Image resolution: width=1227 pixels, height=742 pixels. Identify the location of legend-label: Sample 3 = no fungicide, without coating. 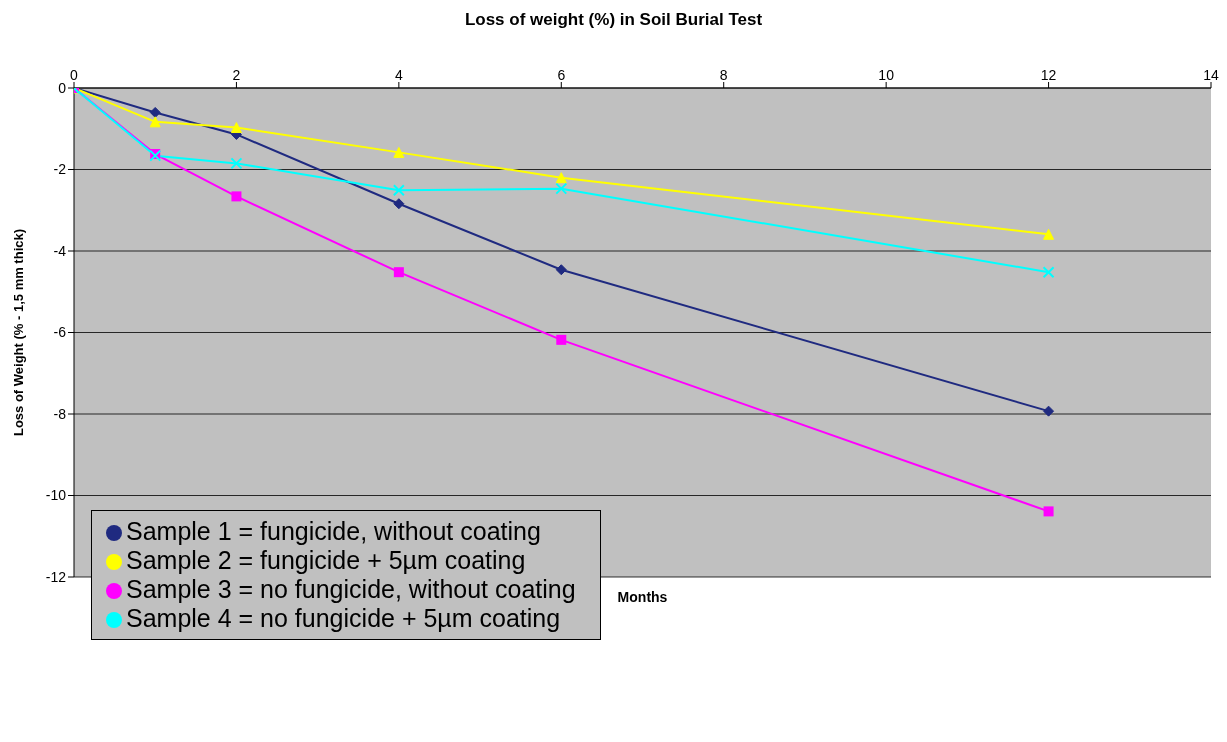
(351, 589).